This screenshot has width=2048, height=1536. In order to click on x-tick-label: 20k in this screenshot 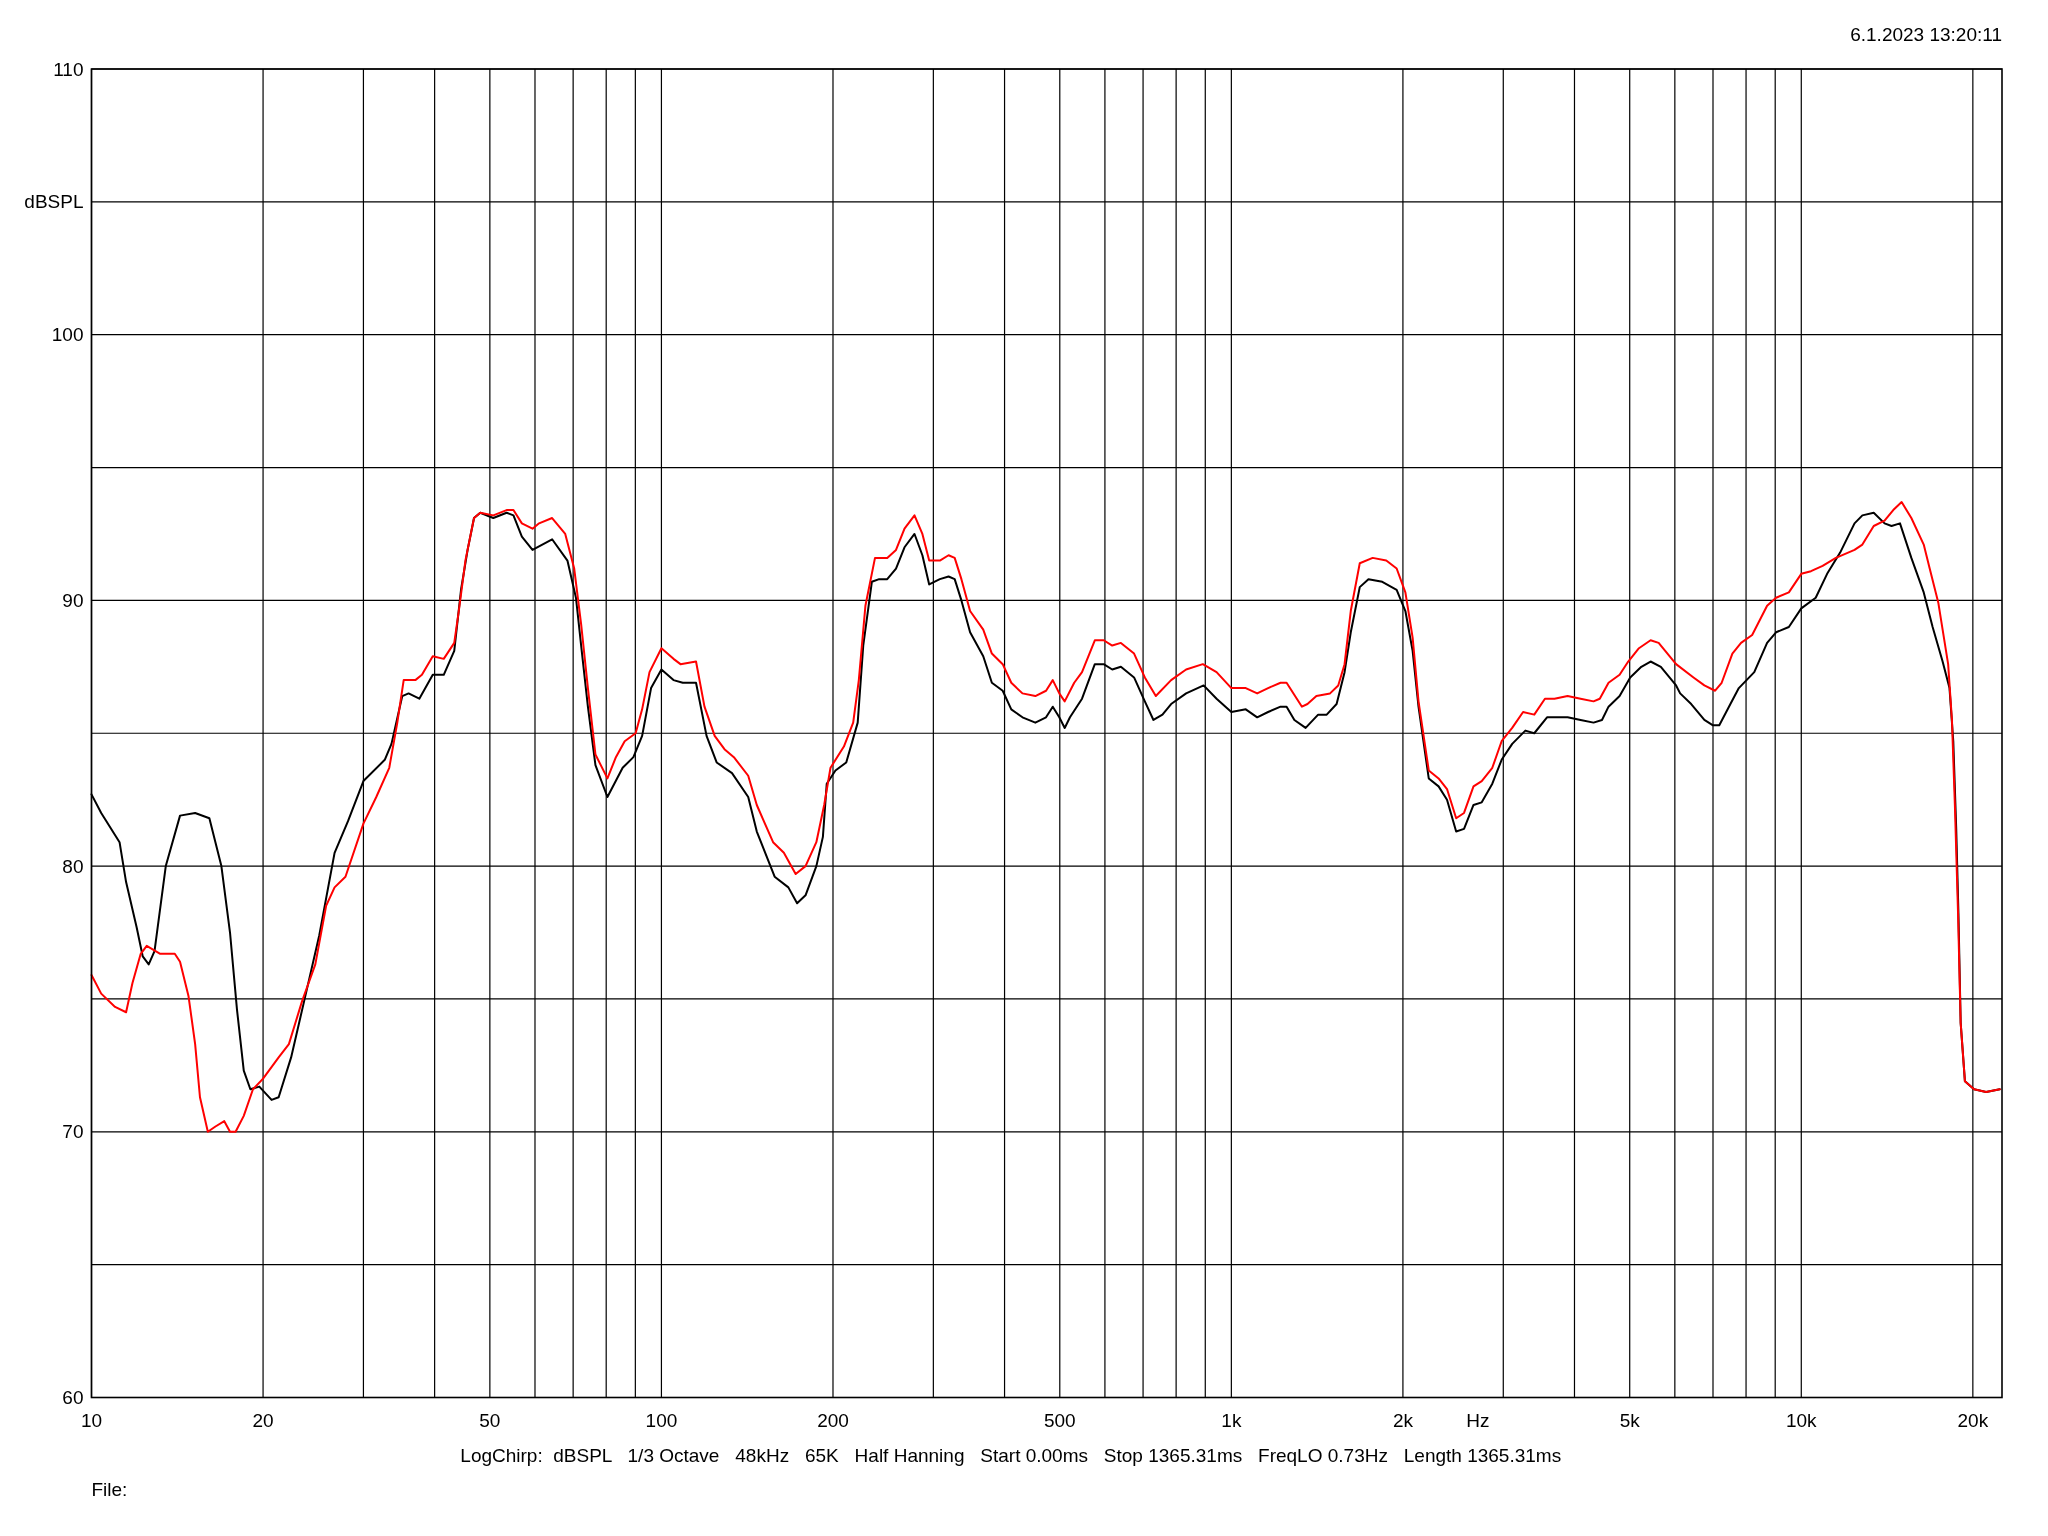, I will do `click(1973, 1420)`.